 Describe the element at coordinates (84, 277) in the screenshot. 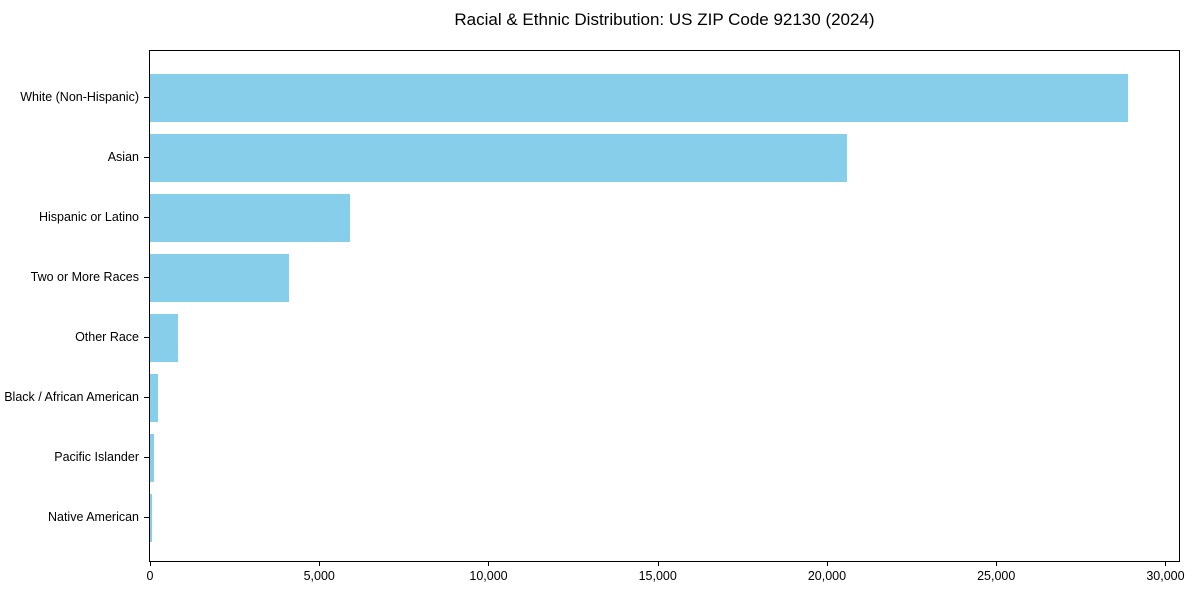

I see `y-tick-label: Two or More Races` at that location.